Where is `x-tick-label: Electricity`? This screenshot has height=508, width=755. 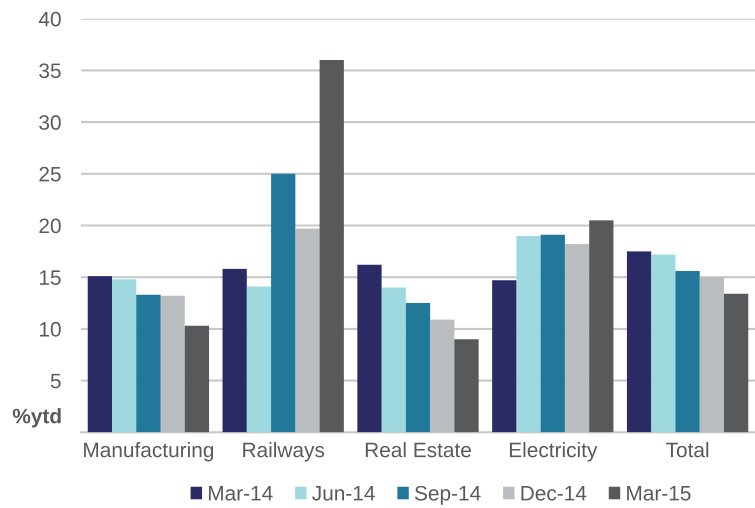
x-tick-label: Electricity is located at coordinates (554, 452).